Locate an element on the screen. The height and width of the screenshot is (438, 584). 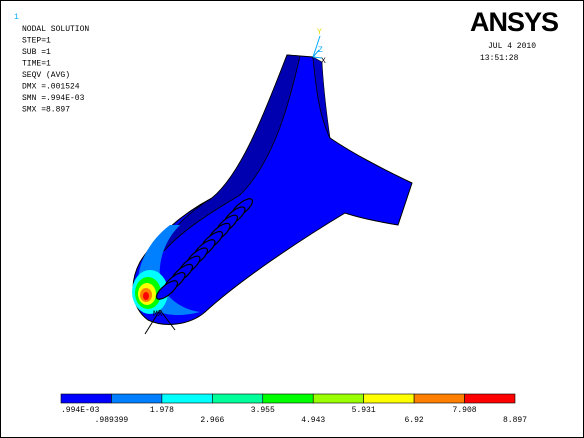
edge-face is located at coordinates (321, 97).